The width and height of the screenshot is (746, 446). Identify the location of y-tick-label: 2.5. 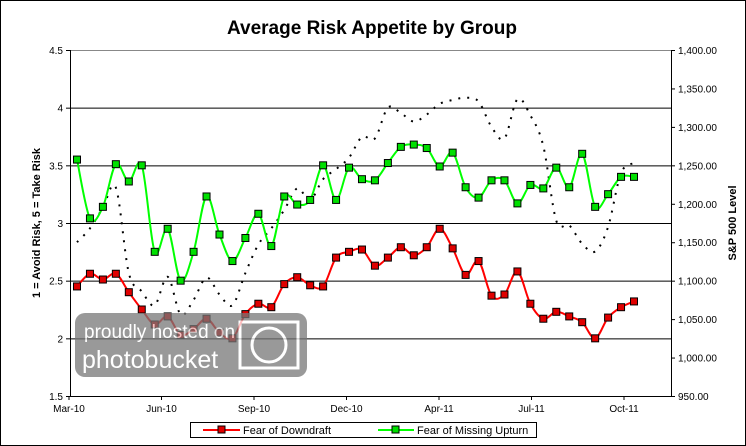
(56, 282).